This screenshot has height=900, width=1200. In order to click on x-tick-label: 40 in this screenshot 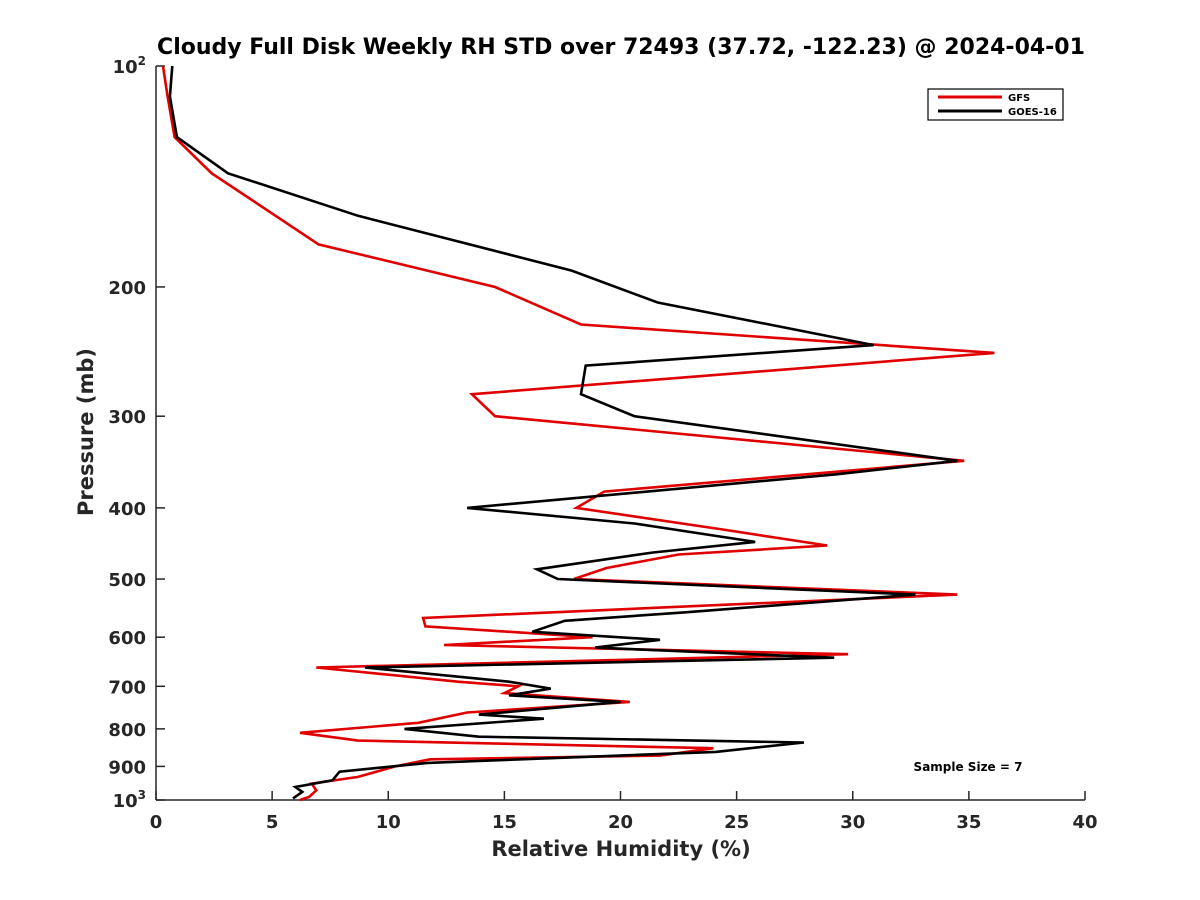, I will do `click(1084, 822)`.